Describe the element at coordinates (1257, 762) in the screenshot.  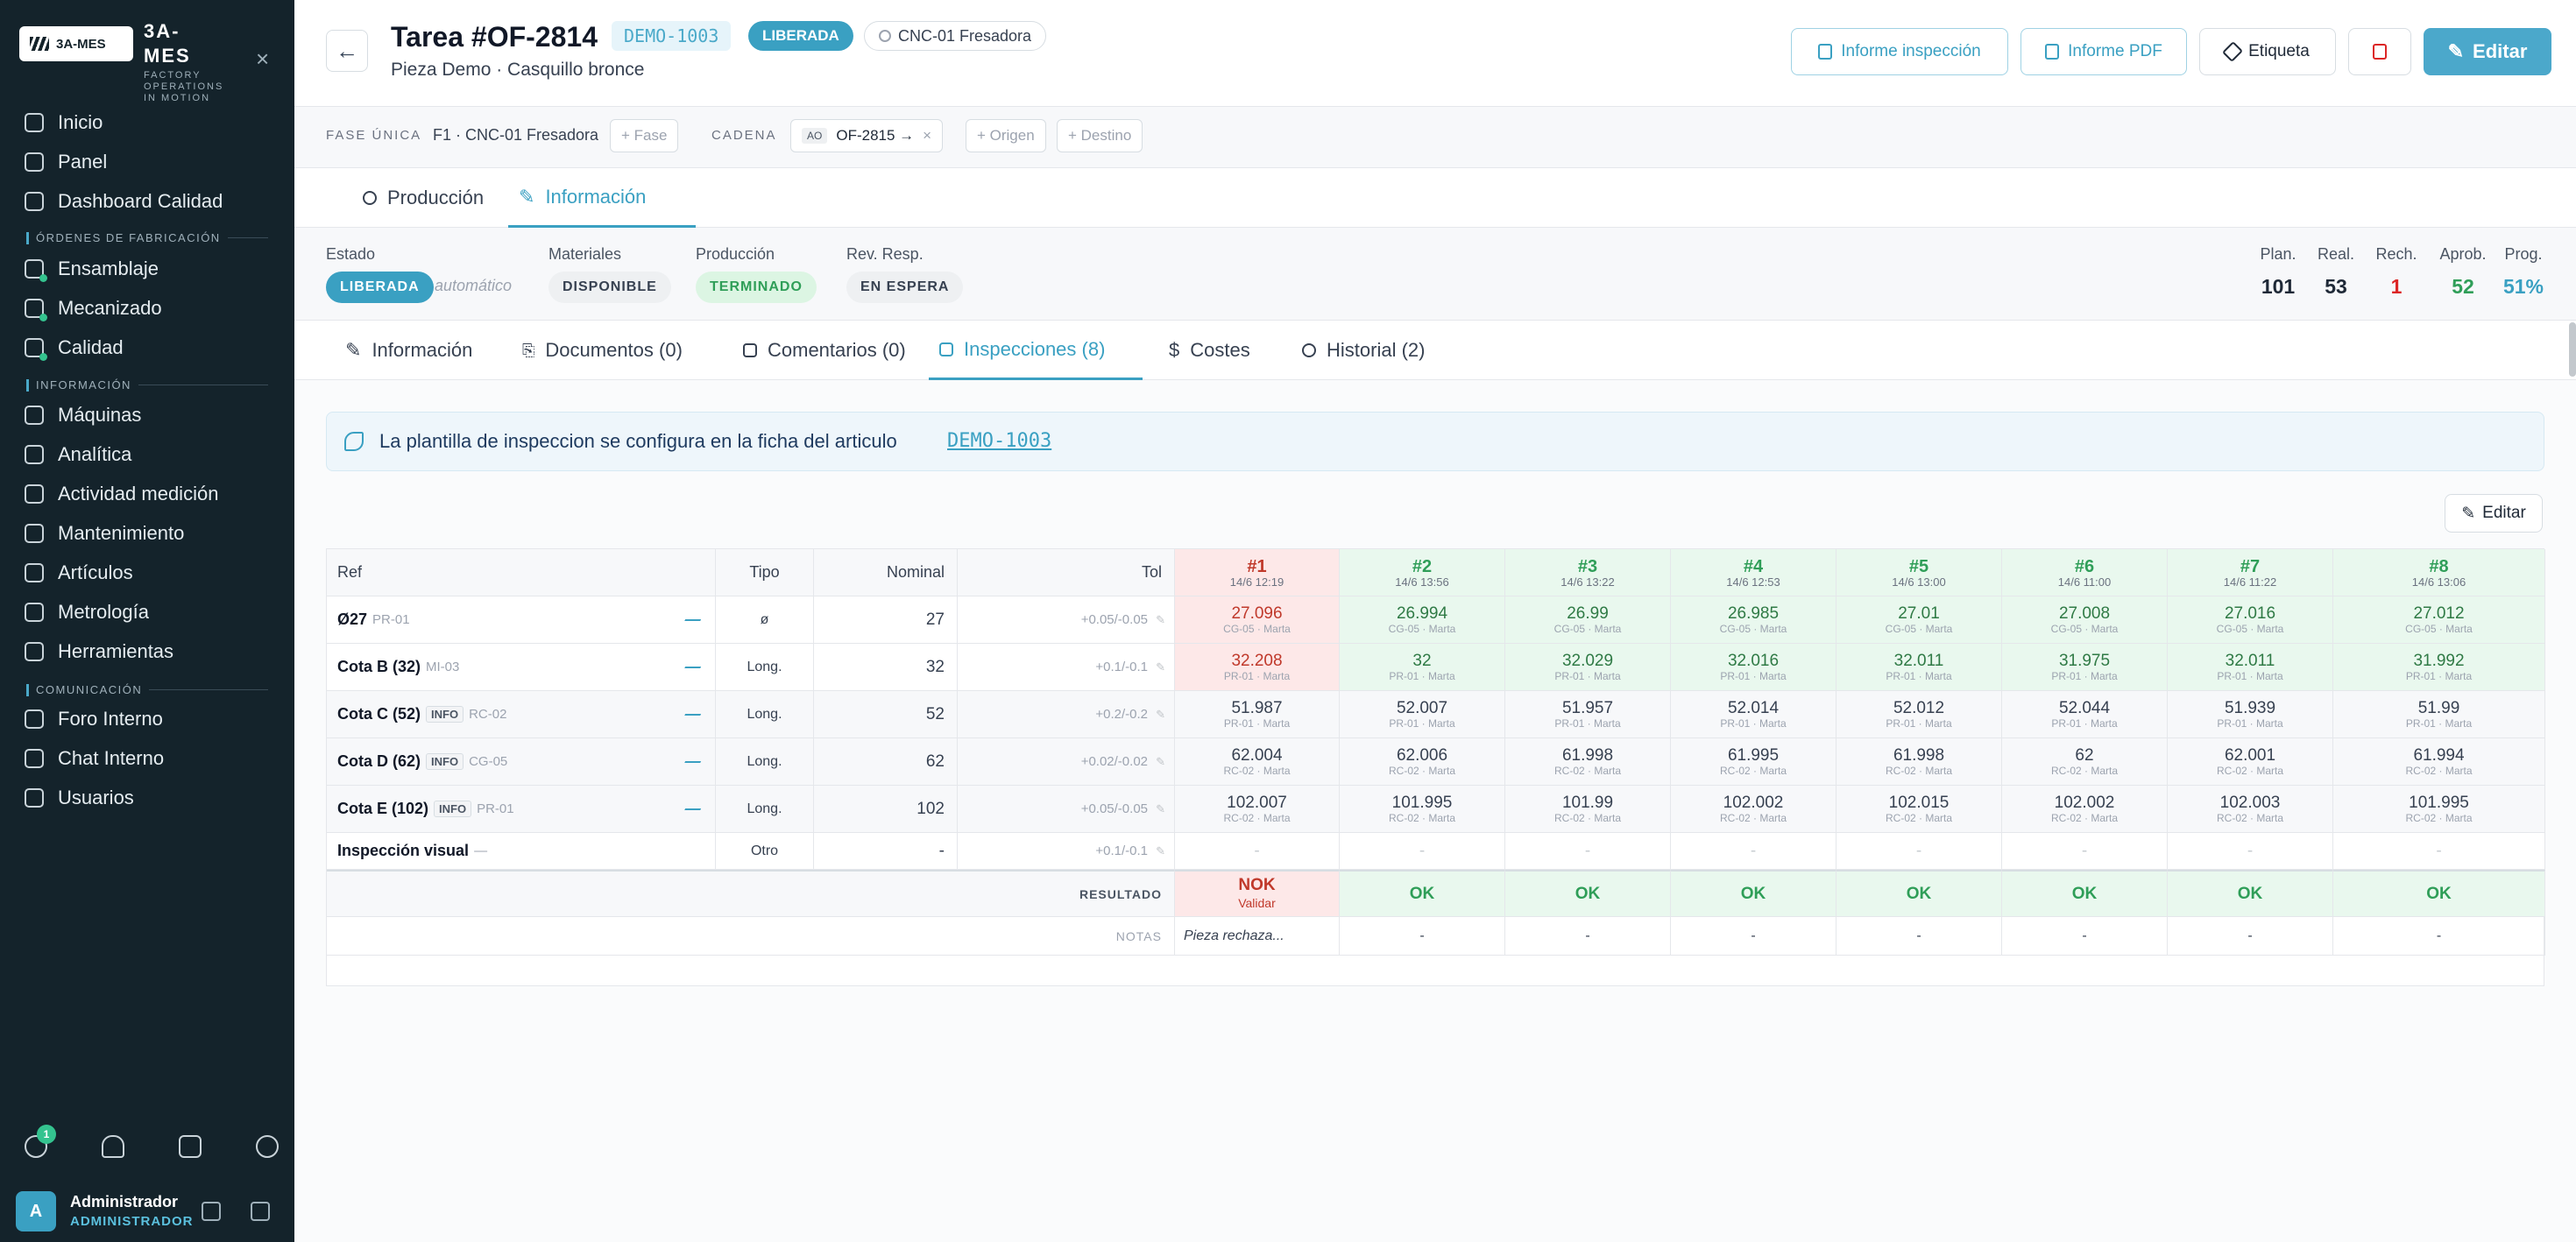
I see `measure-cell: 62.004 RC-02 · Marta` at that location.